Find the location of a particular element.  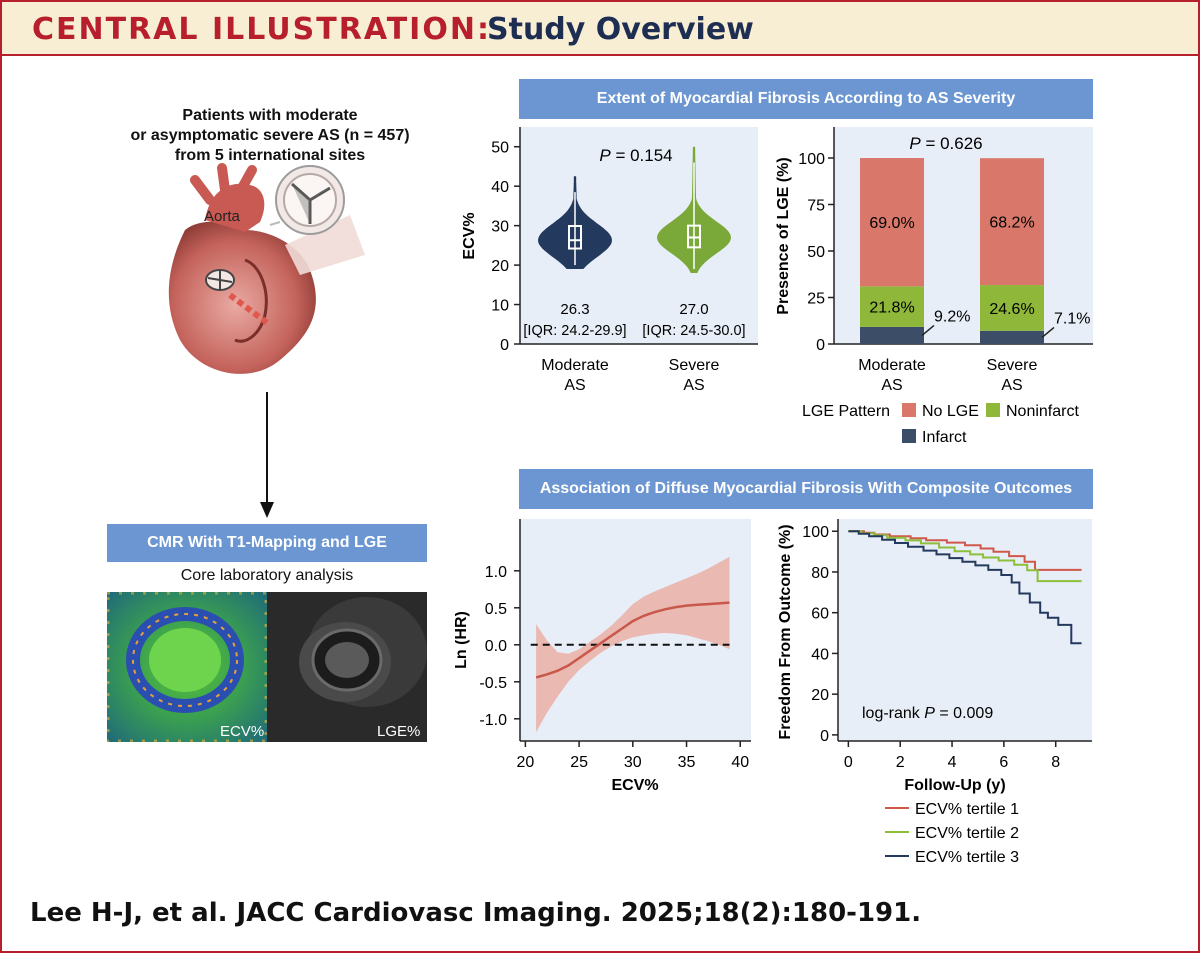

km-plot-area is located at coordinates (965, 630).